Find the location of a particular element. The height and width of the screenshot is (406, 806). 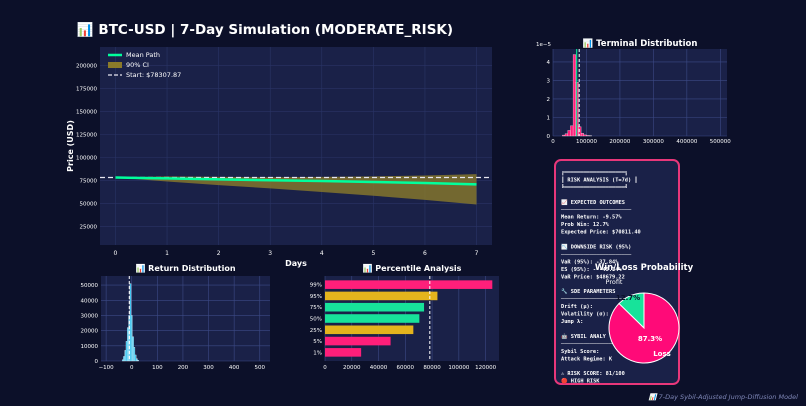

percentile-x-tick-label: 20000 is located at coordinates (352, 368).